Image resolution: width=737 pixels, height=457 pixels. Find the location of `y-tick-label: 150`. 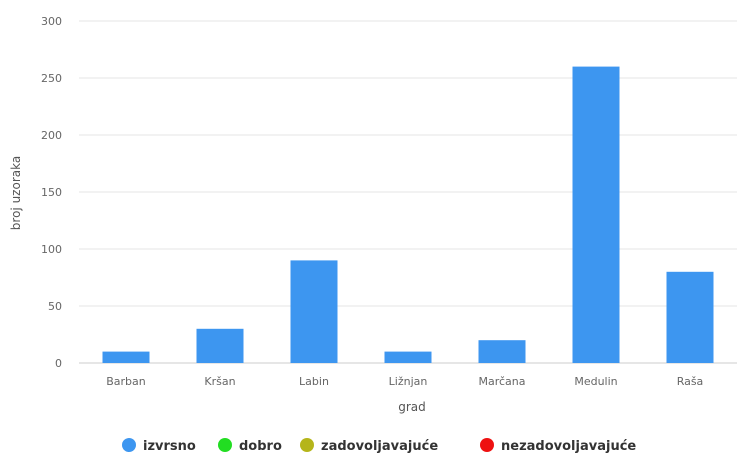

y-tick-label: 150 is located at coordinates (51, 192).